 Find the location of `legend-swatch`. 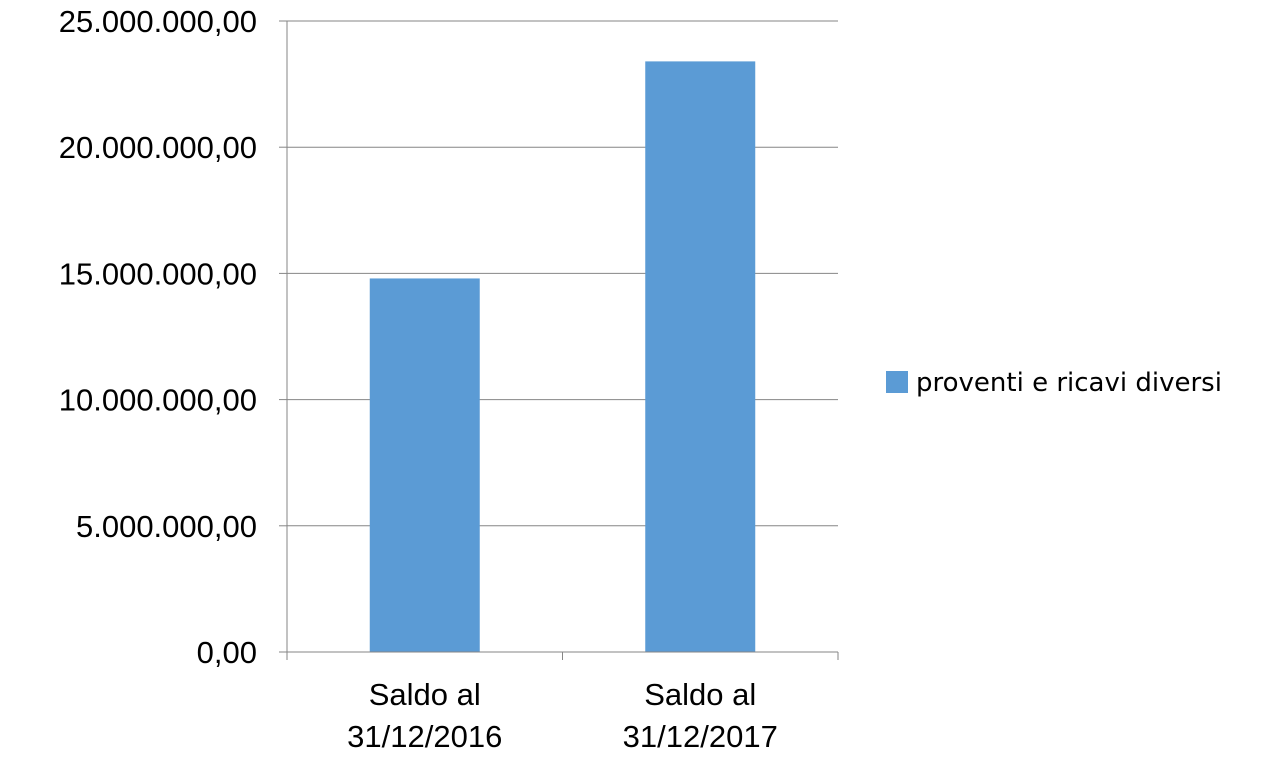

legend-swatch is located at coordinates (897, 382).